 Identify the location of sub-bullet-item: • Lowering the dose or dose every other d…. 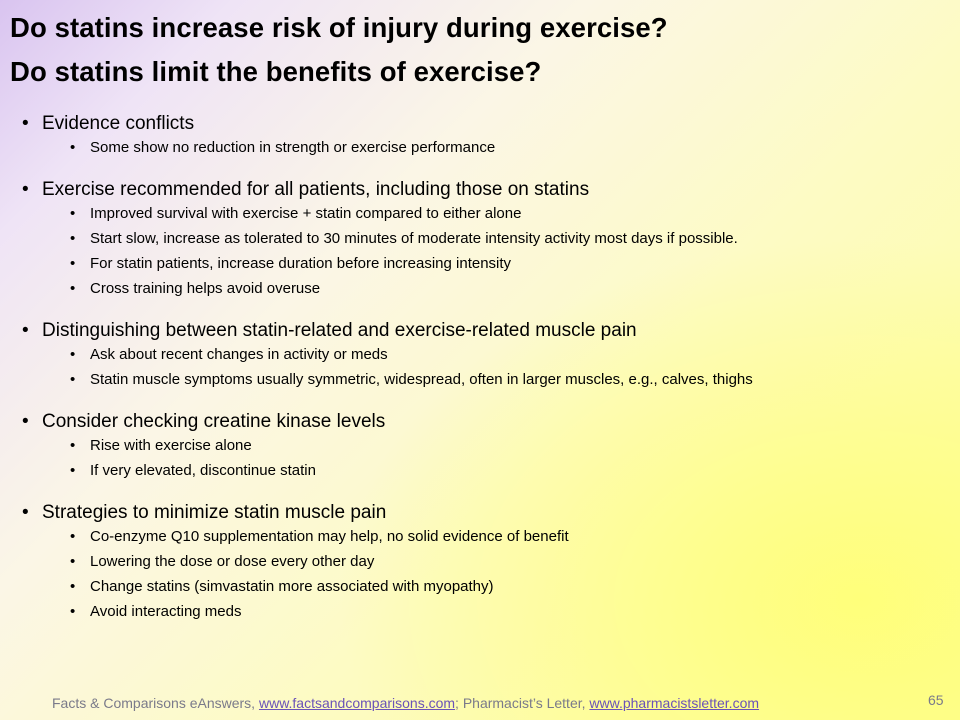
(482, 561).